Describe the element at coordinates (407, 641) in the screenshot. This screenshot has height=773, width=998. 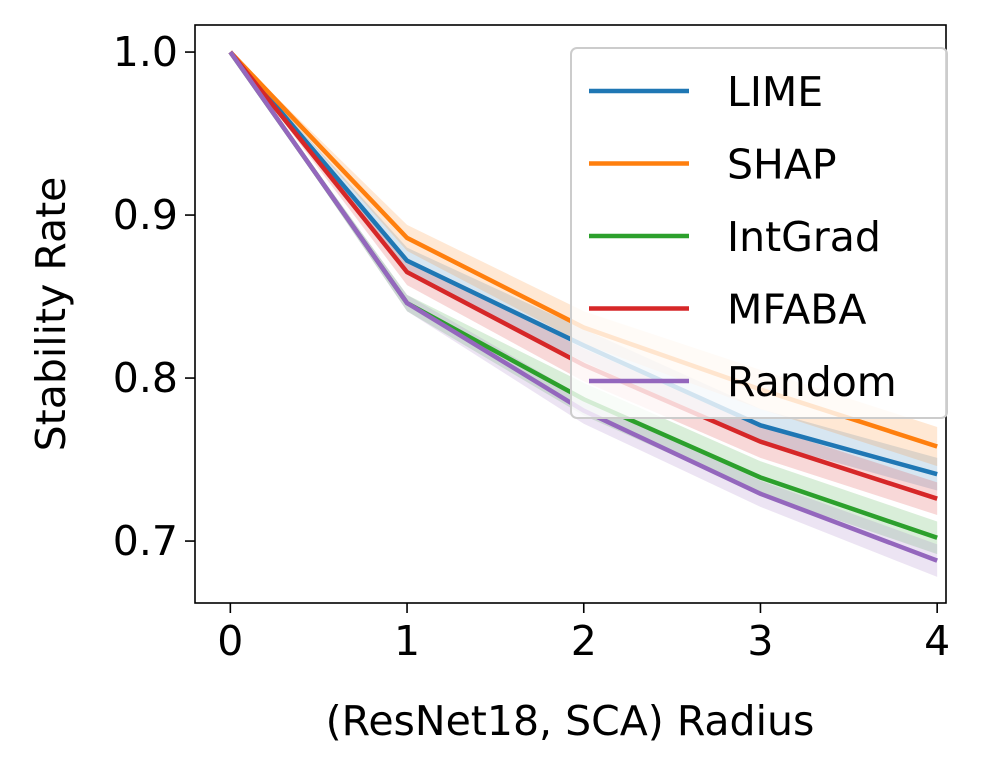
I see `x-tick-label: 1` at that location.